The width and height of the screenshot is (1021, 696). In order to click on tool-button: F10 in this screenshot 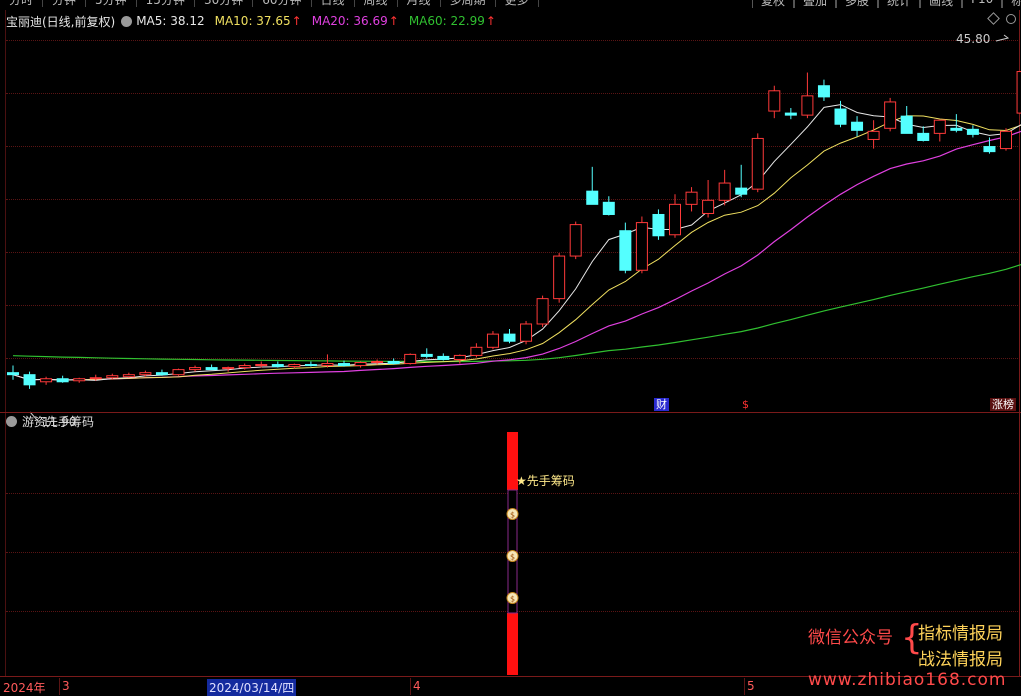, I will do `click(982, 4)`.